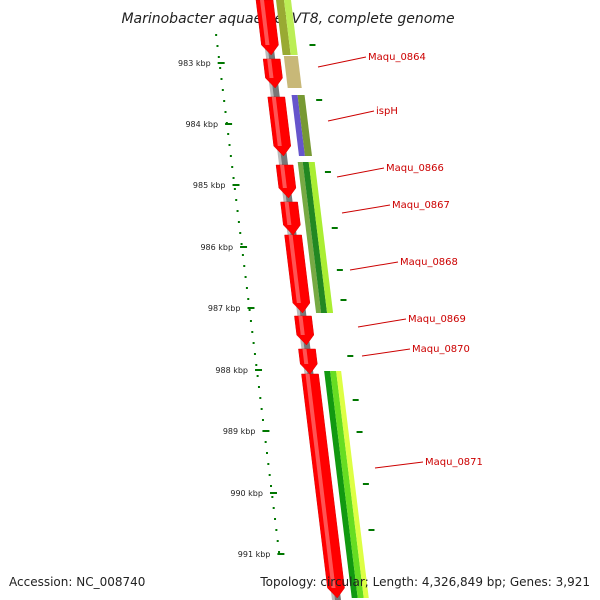 This screenshot has width=600, height=600. I want to click on gene-label: Maqu_0864, so click(397, 57).